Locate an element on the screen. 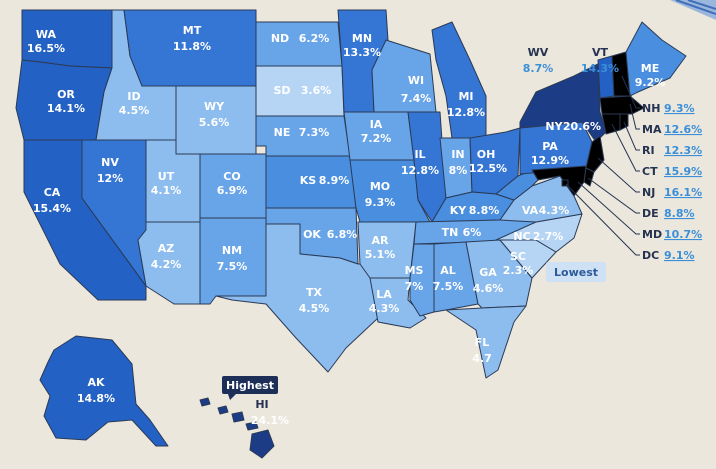 Image resolution: width=716 pixels, height=469 pixels. leader-line-md is located at coordinates (608, 208).